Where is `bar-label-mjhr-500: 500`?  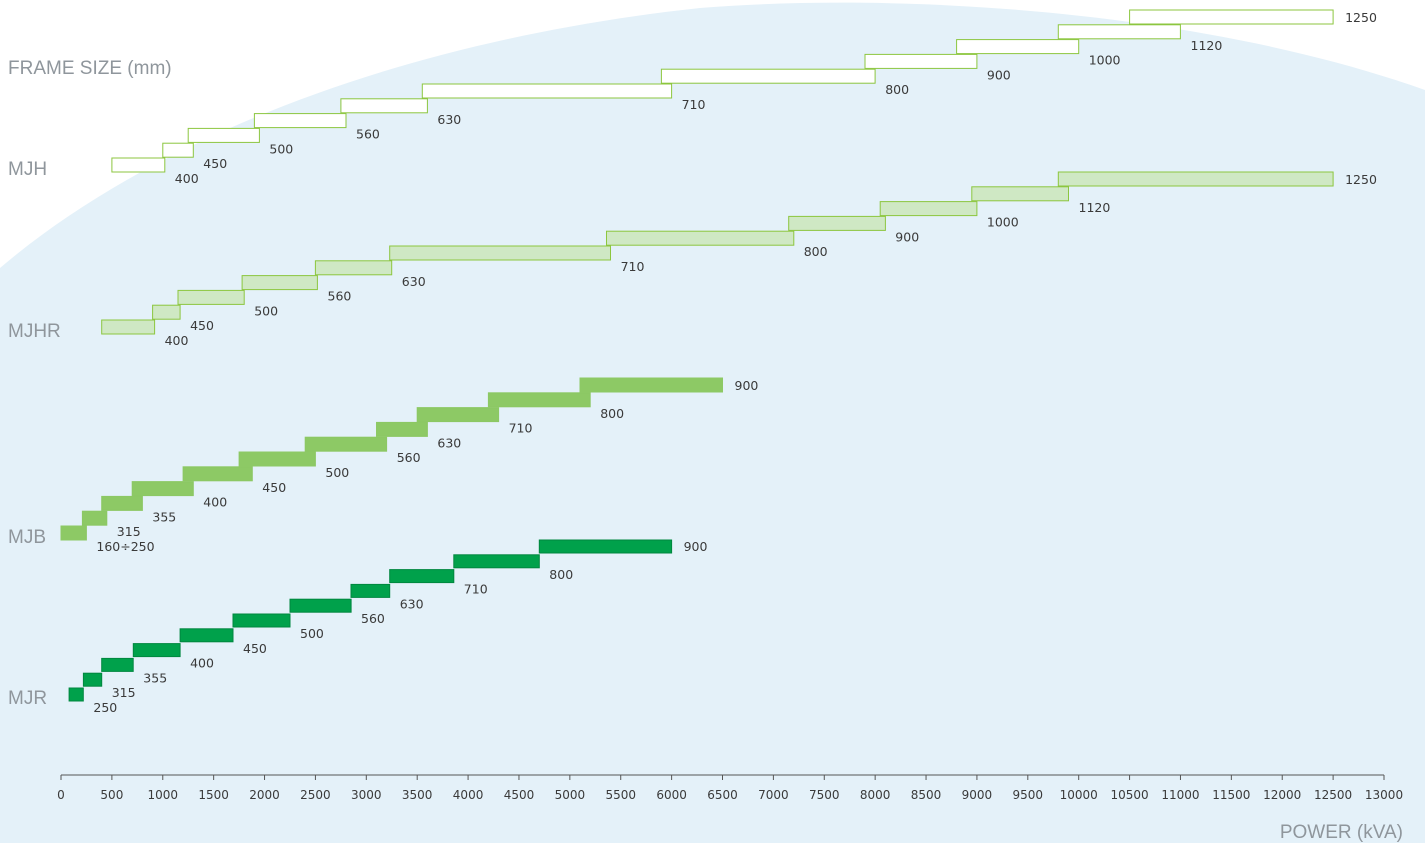 bar-label-mjhr-500: 500 is located at coordinates (266, 310).